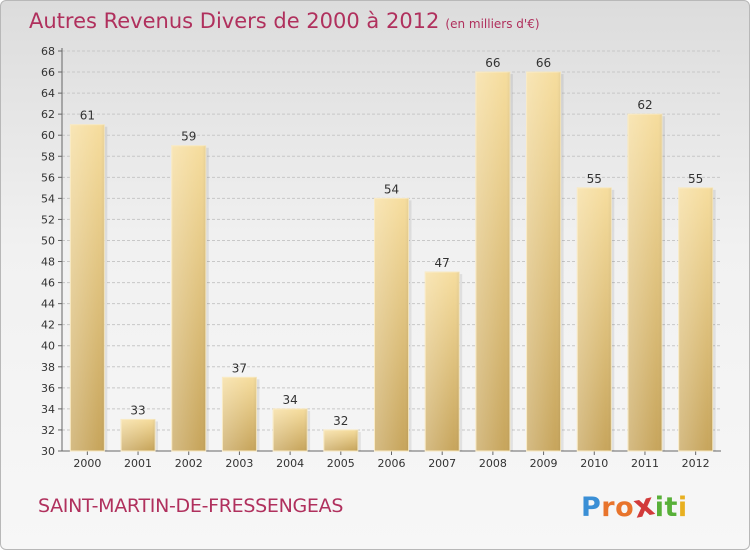 Image resolution: width=750 pixels, height=550 pixels. What do you see at coordinates (696, 463) in the screenshot?
I see `x-tick-label-2012: 2012` at bounding box center [696, 463].